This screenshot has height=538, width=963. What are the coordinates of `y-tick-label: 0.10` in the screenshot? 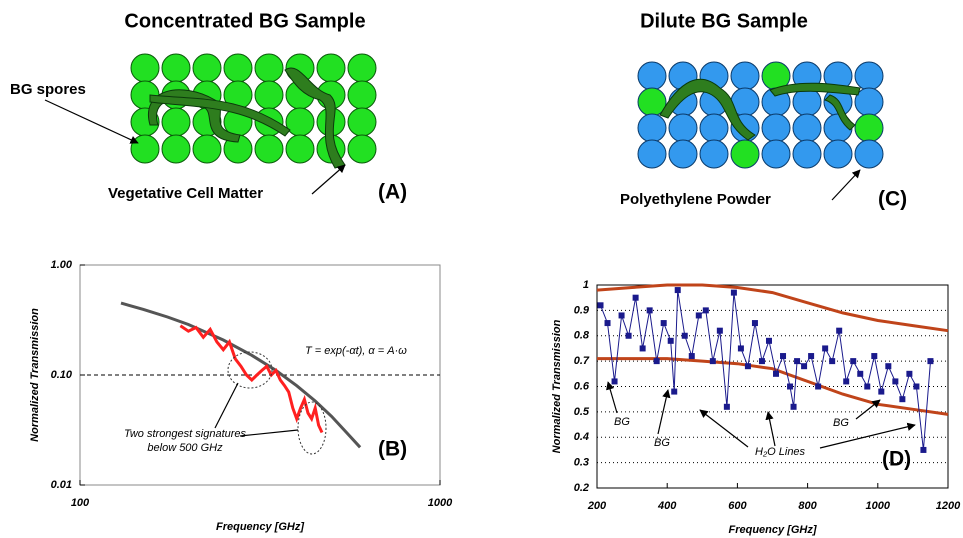 It's located at (62, 375).